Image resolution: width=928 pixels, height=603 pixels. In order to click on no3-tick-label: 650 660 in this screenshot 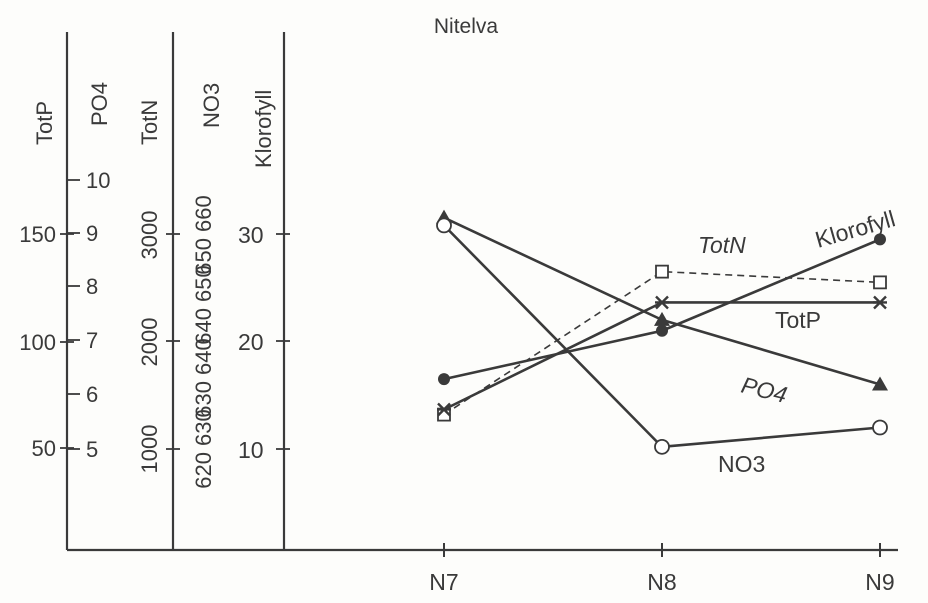, I will do `click(203, 235)`.